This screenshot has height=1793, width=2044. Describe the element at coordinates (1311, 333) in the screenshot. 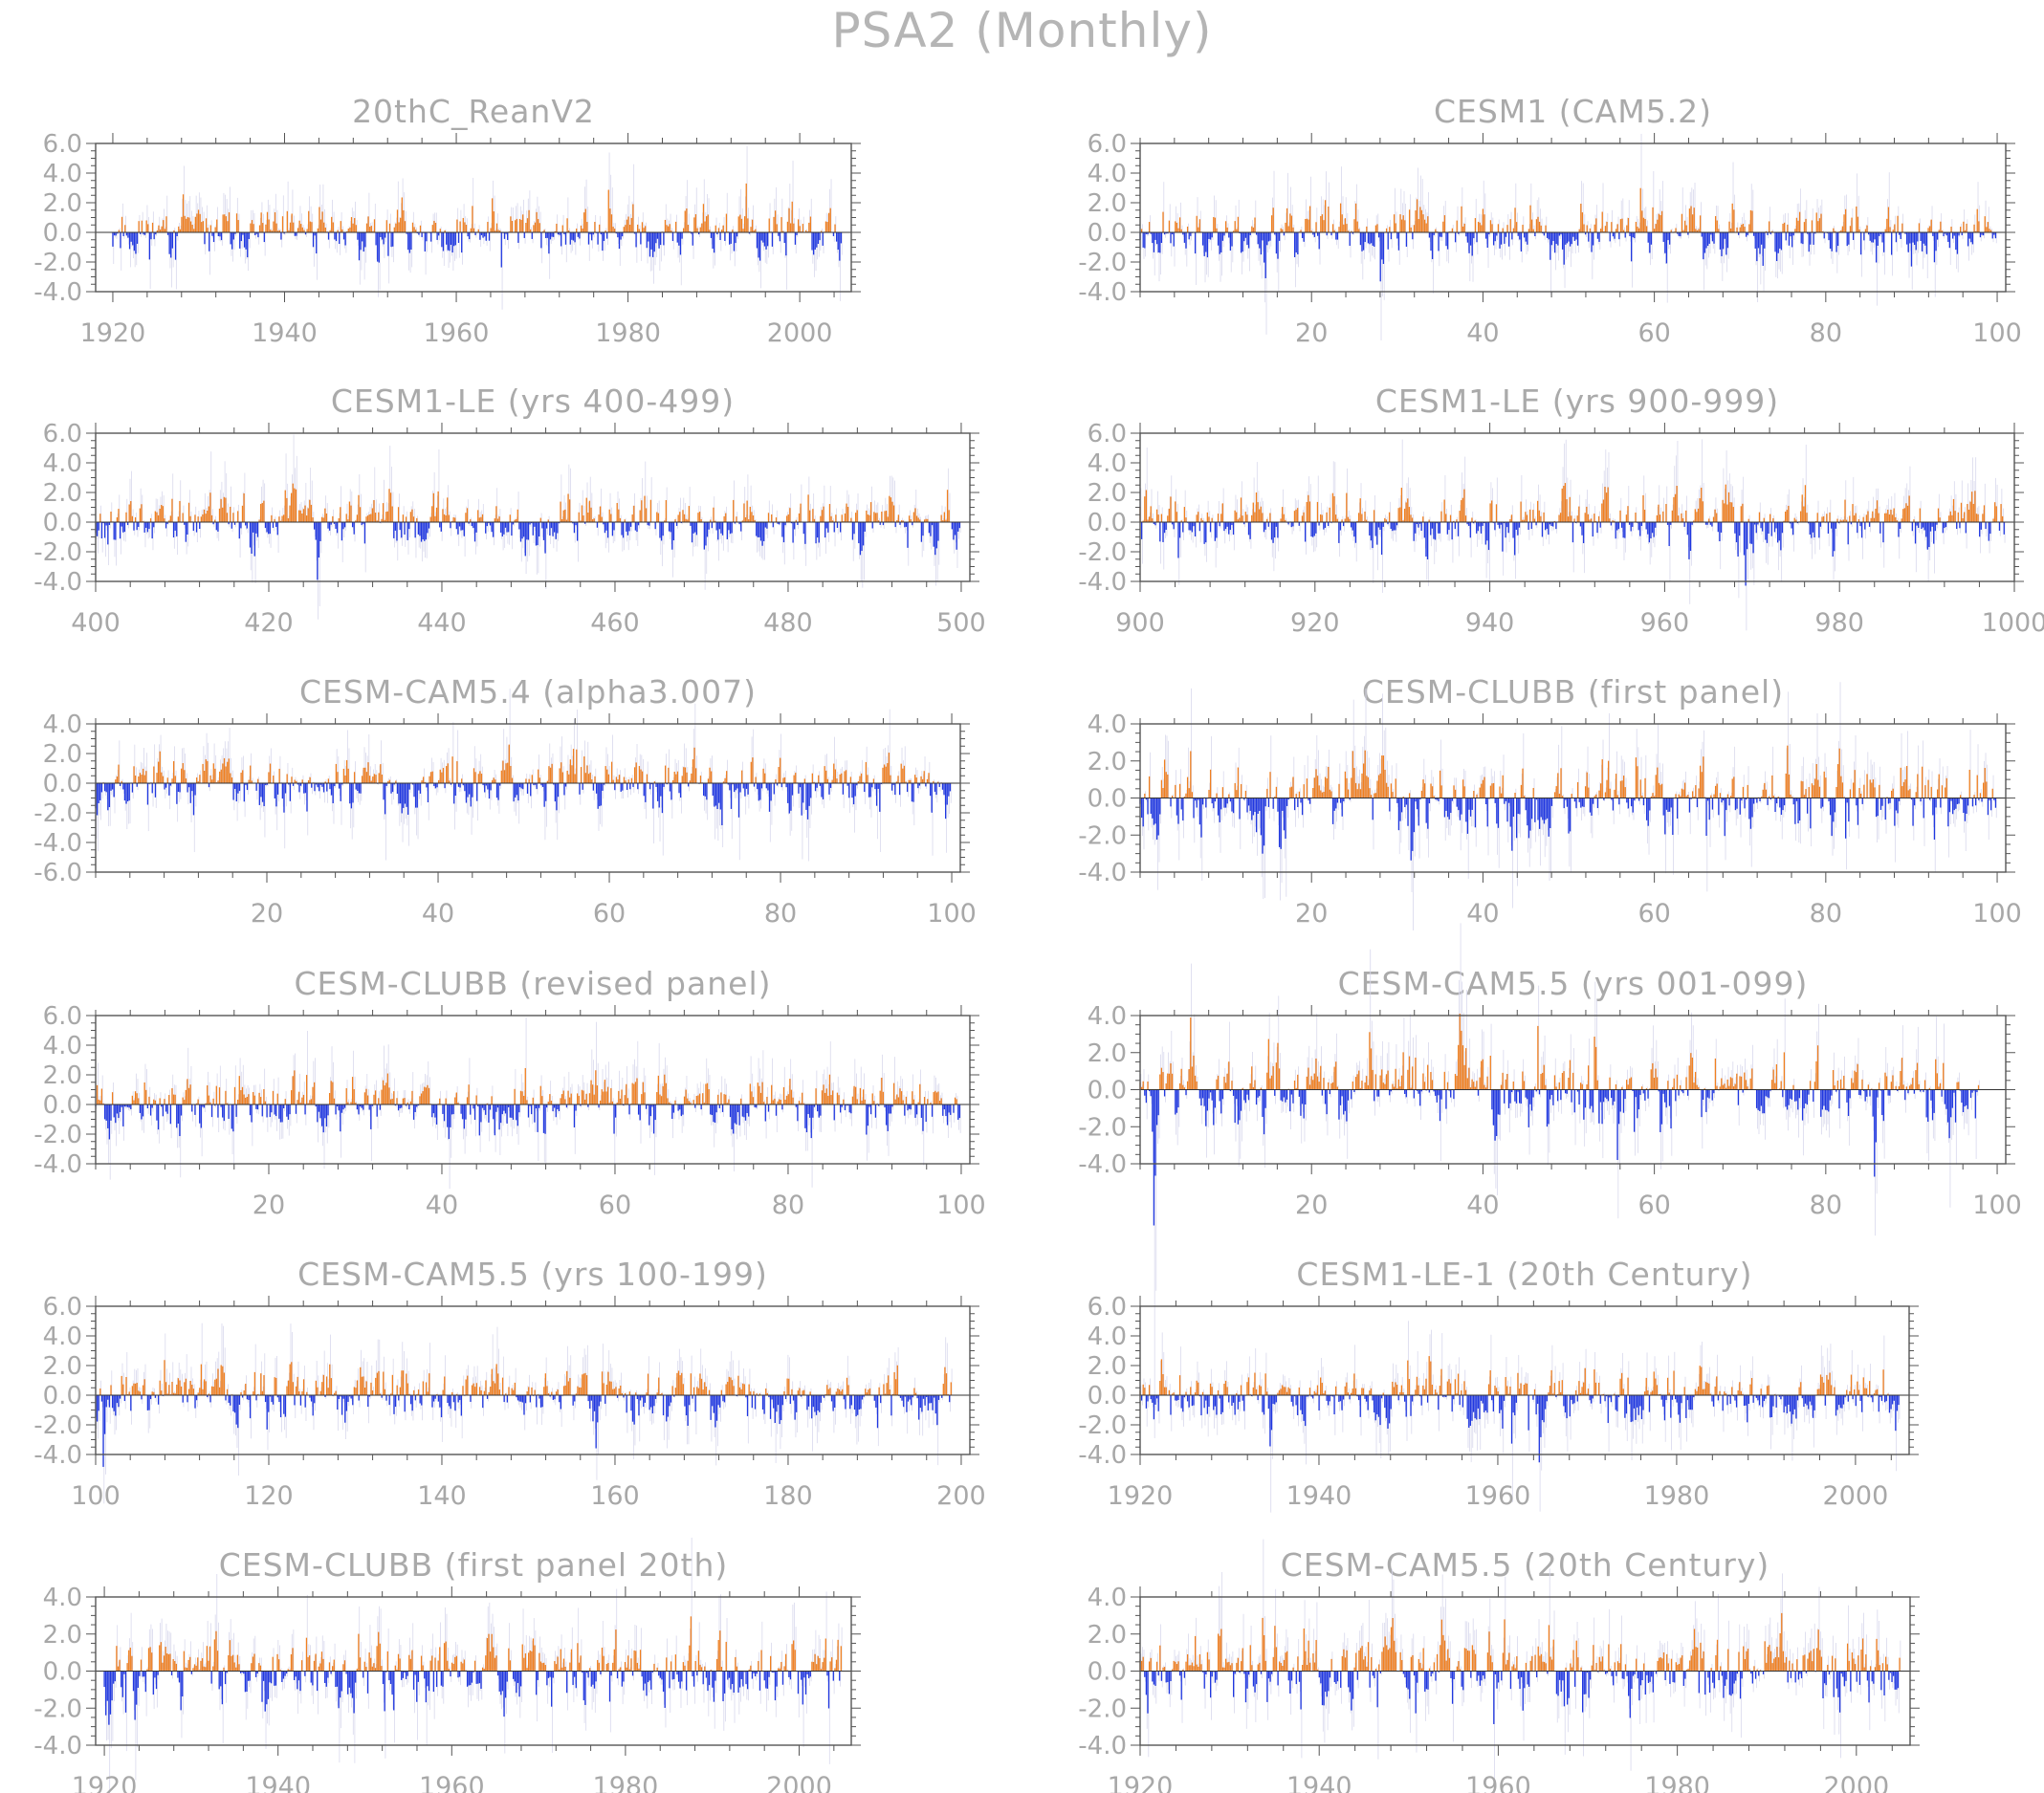

I see `x-tick-label: 20` at that location.